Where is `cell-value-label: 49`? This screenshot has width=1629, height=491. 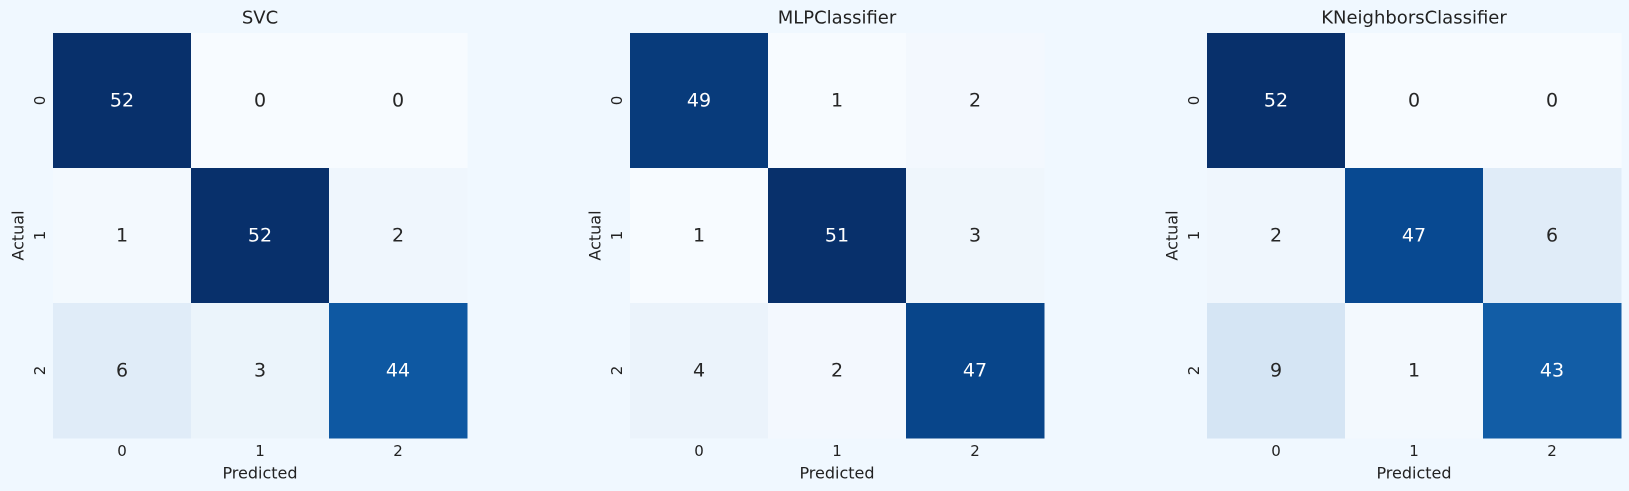 cell-value-label: 49 is located at coordinates (699, 101).